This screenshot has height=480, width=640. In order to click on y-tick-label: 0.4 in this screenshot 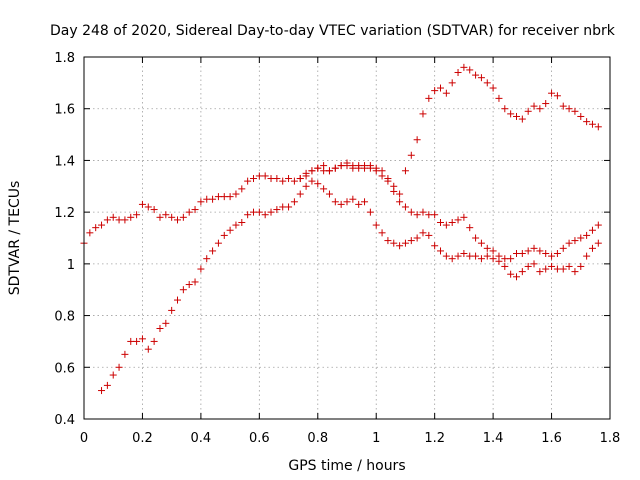, I will do `click(64, 420)`.